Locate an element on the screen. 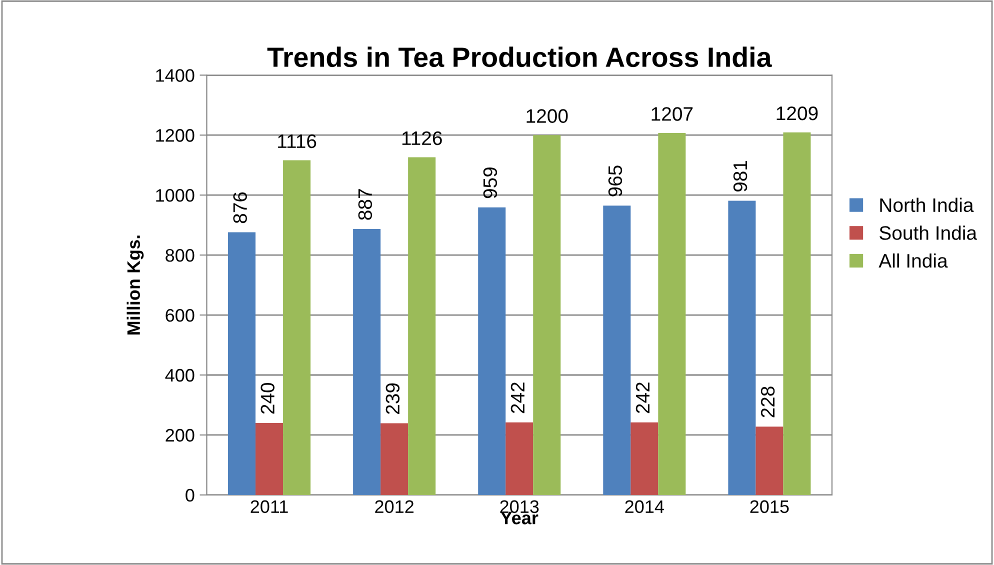 This screenshot has height=565, width=994. x-tick-label: 2013 is located at coordinates (519, 507).